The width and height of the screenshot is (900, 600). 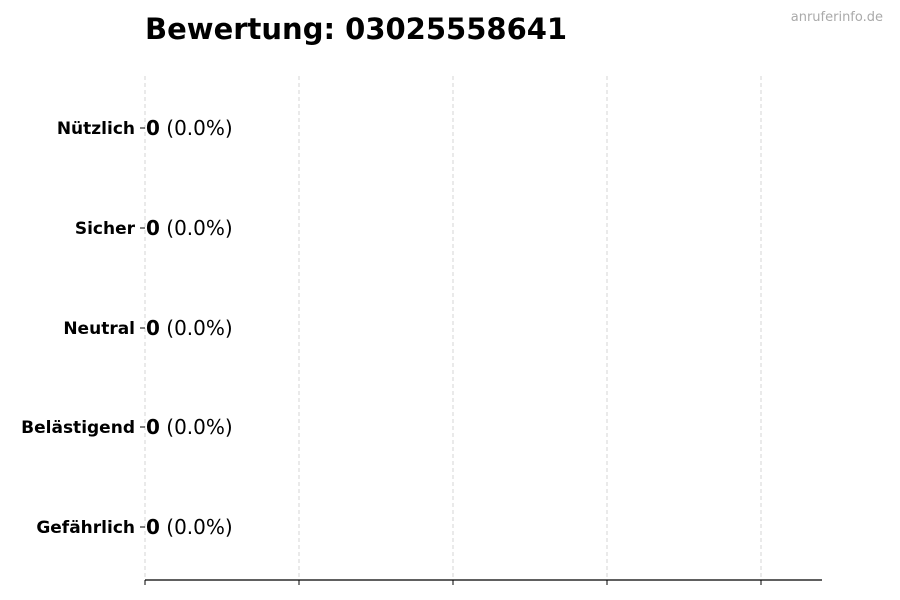 What do you see at coordinates (85, 528) in the screenshot?
I see `y-tick-label: Gefährlich` at bounding box center [85, 528].